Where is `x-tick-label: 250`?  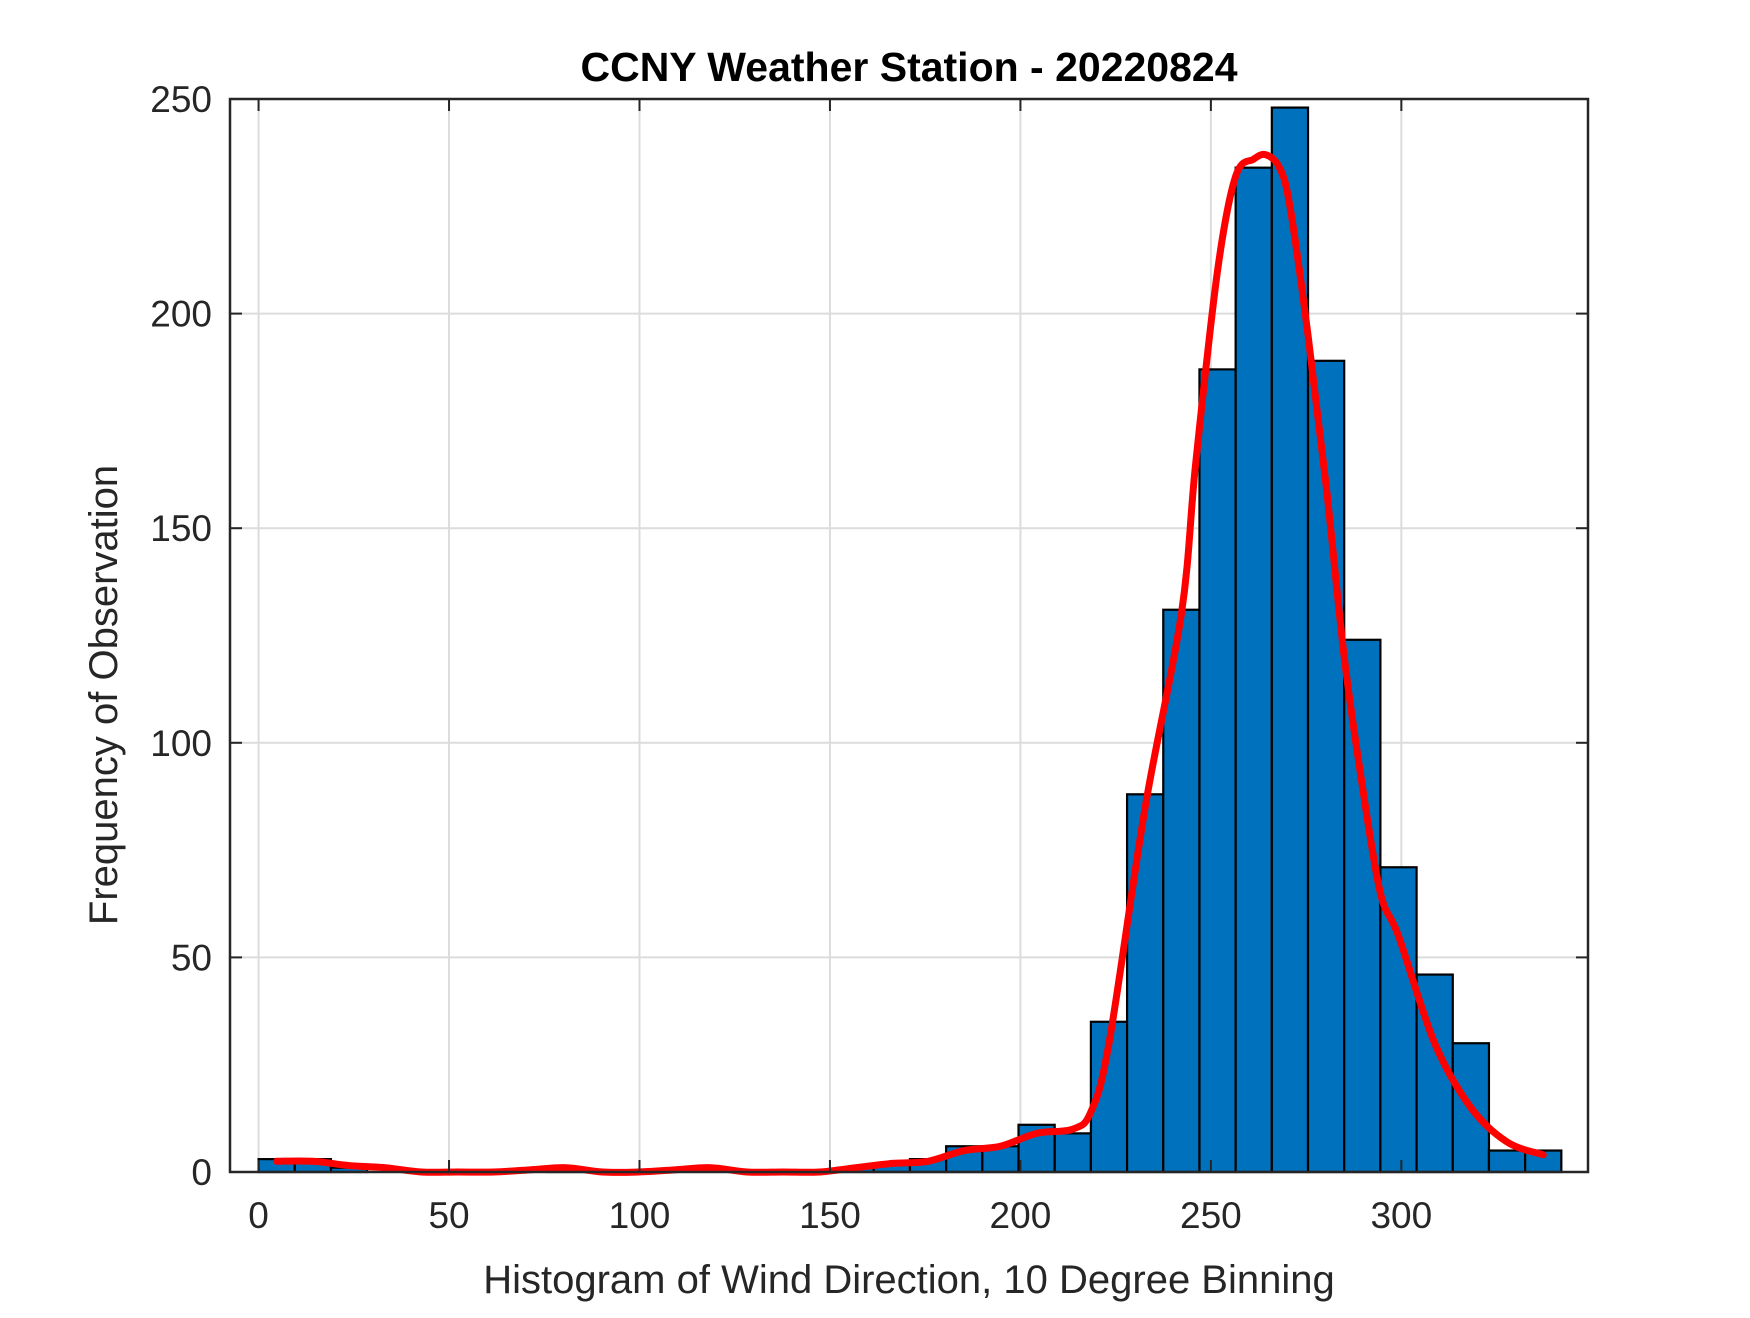
x-tick-label: 250 is located at coordinates (1211, 1215).